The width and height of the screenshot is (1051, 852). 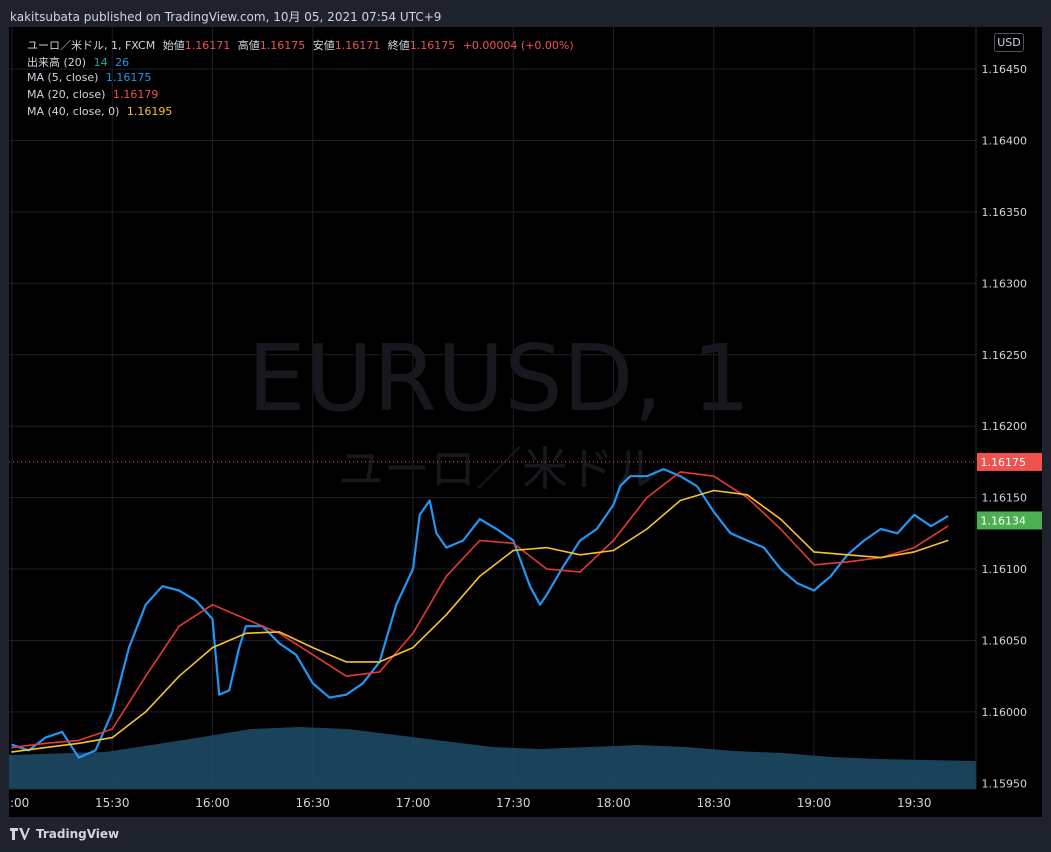 What do you see at coordinates (713, 803) in the screenshot?
I see `x-tick-label: 18:30` at bounding box center [713, 803].